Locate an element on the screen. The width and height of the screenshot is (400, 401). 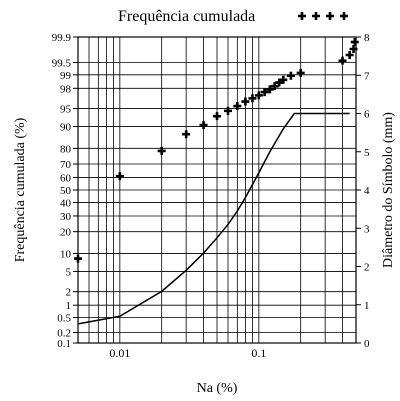
y-right-tick-label: 4 is located at coordinates (367, 191).